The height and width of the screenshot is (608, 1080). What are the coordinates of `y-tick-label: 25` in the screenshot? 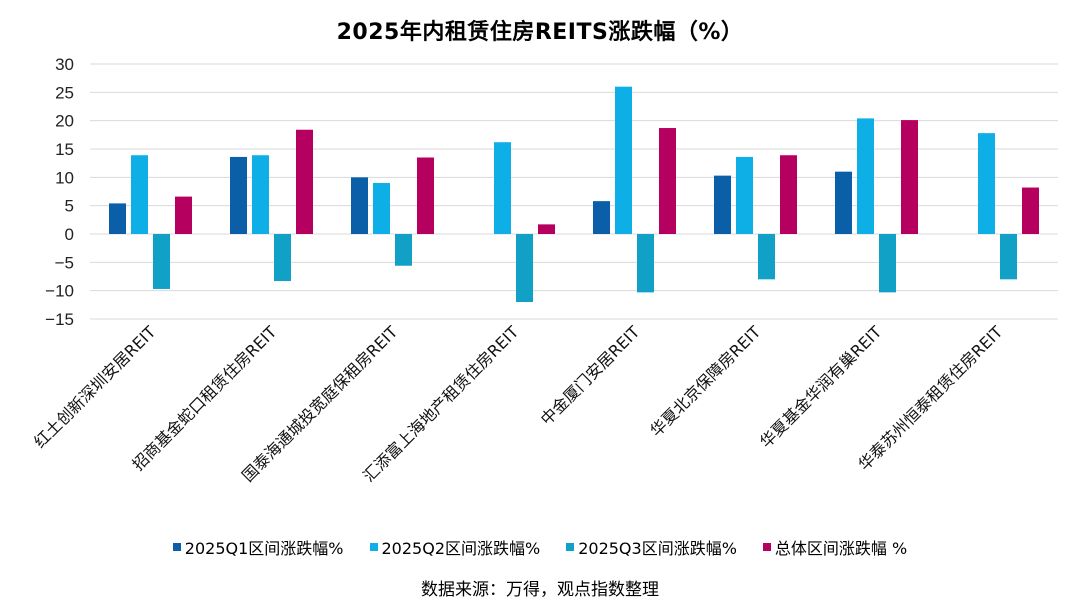 It's located at (64, 92).